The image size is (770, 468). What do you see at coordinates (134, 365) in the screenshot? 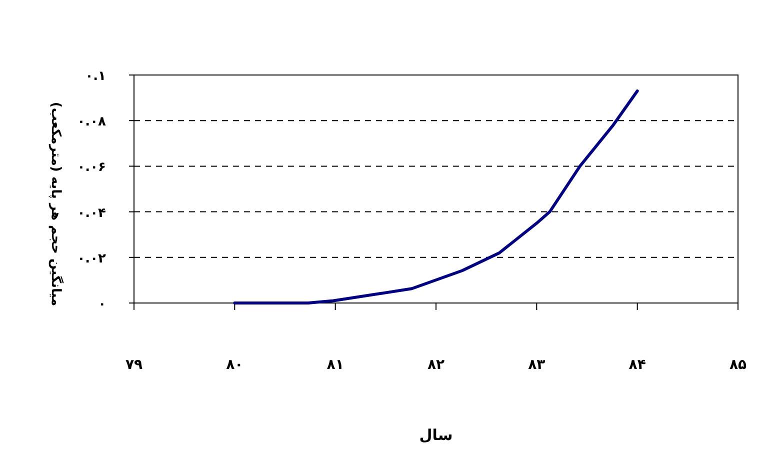
I see `x-tick-label: ۷۹` at bounding box center [134, 365].